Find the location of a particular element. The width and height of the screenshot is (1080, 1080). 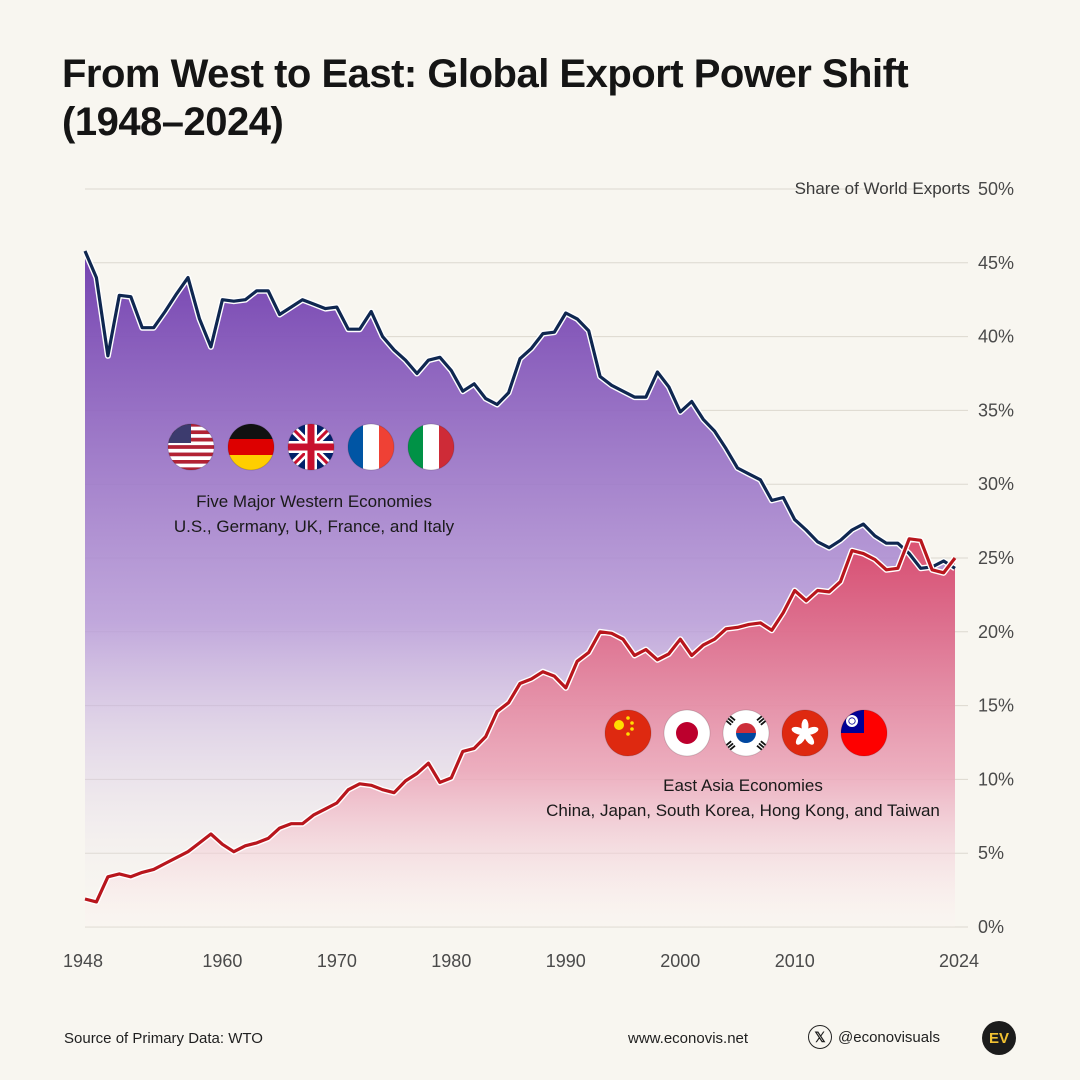

y-tick-label: 0% is located at coordinates (991, 927).